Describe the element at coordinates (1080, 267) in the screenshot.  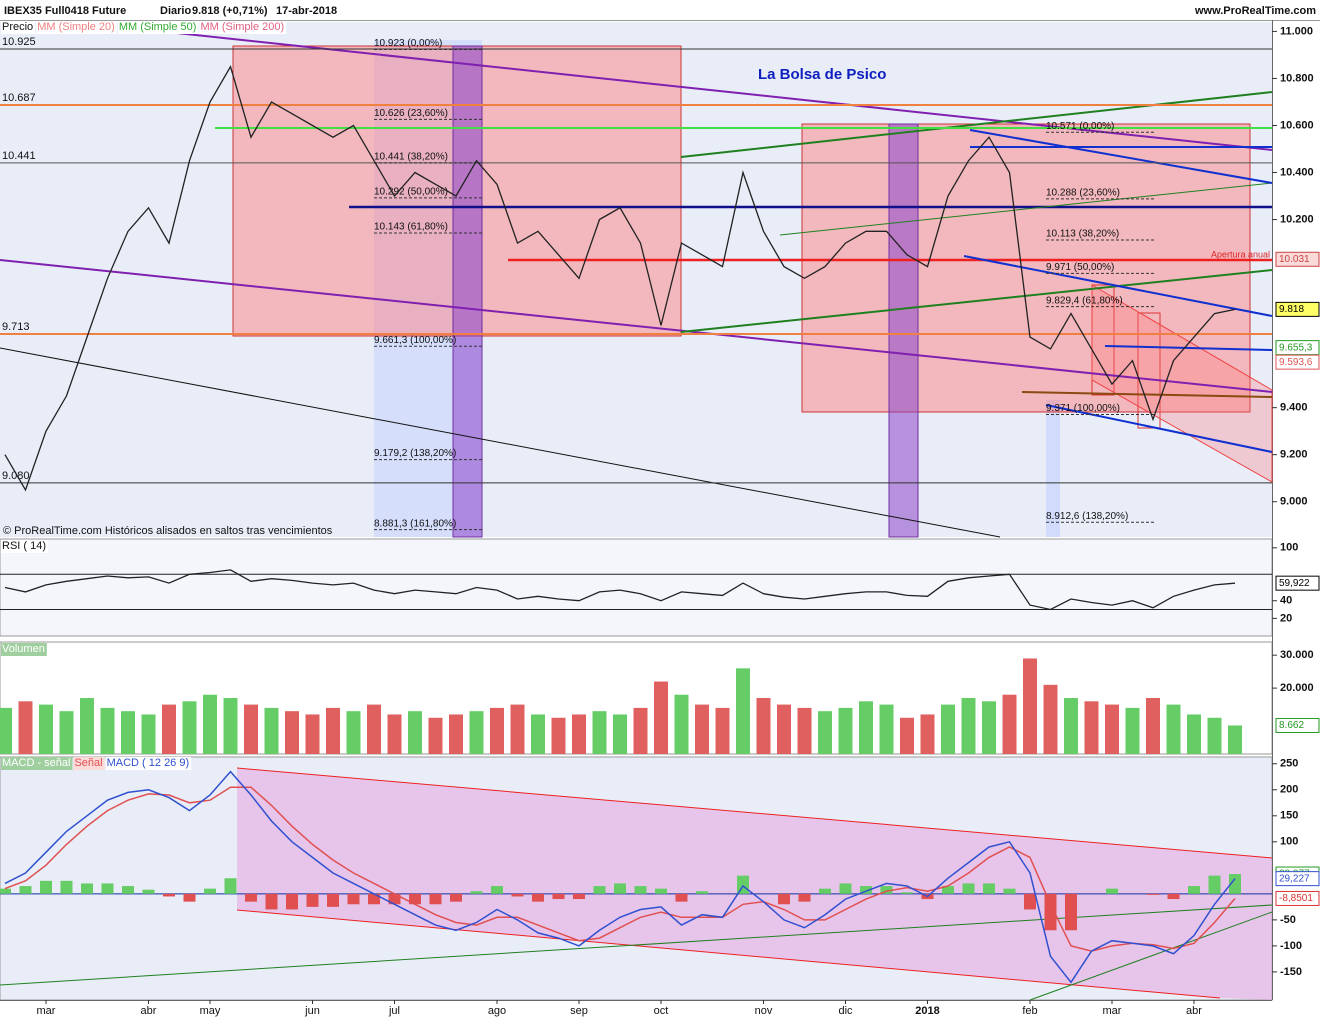
I see `fib-label: 9.971 (50,00%)` at that location.